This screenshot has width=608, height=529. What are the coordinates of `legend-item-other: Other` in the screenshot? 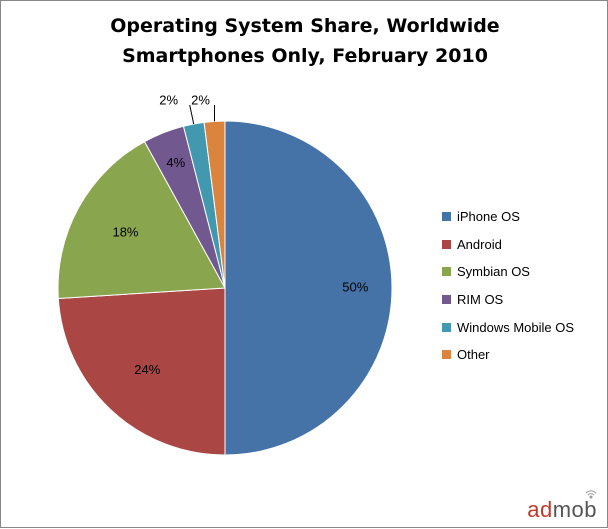 It's located at (508, 355).